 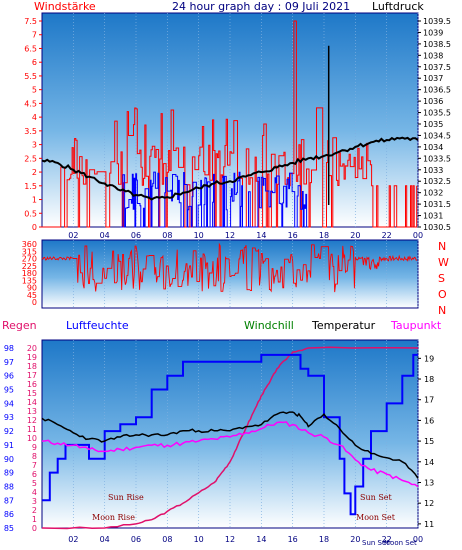 I want to click on left-tick-label: 5.5, so click(x=30, y=76).